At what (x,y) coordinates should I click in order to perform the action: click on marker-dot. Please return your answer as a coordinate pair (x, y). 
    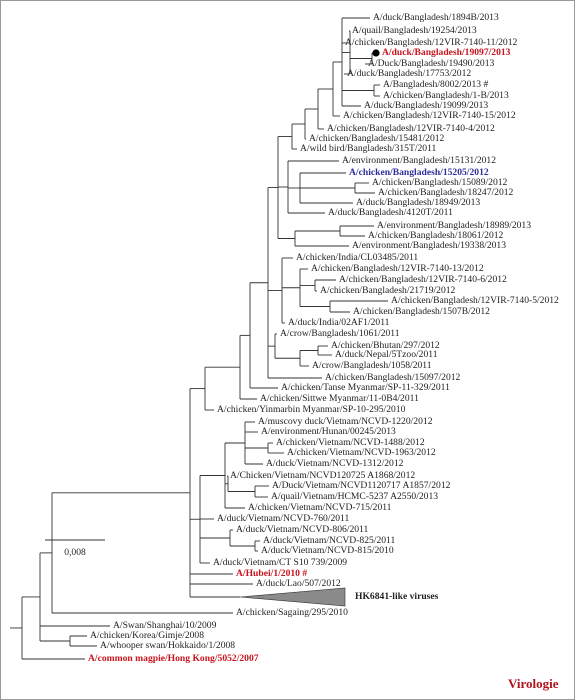
    Looking at the image, I should click on (376, 53).